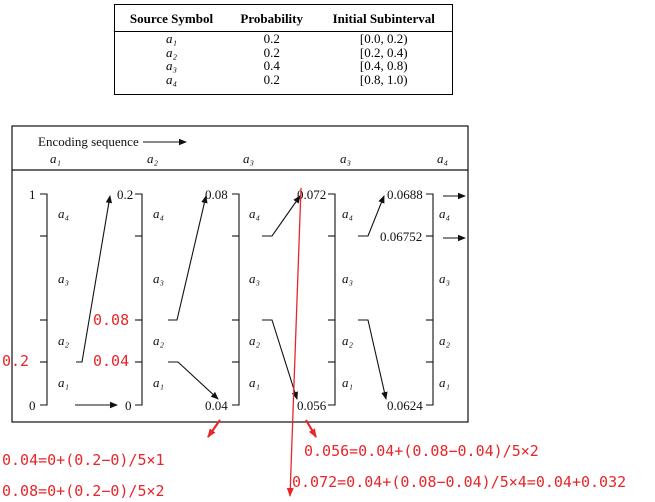  What do you see at coordinates (283, 66) in the screenshot?
I see `table-row: a₃ 0.4 [0.4, 0.8)` at bounding box center [283, 66].